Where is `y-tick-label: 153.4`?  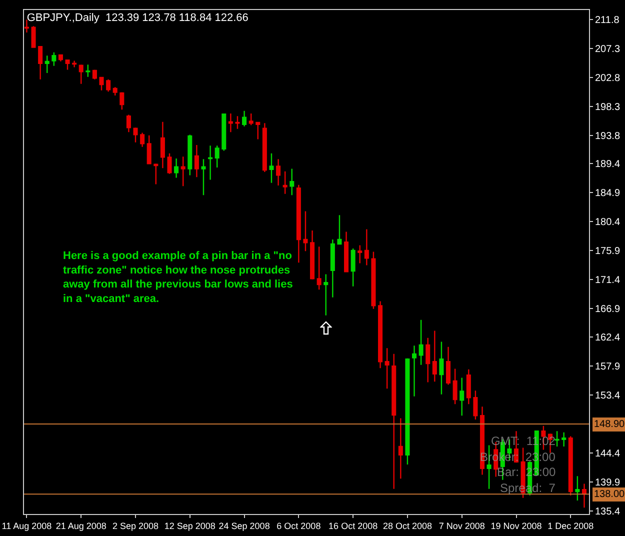 y-tick-label: 153.4 is located at coordinates (607, 396).